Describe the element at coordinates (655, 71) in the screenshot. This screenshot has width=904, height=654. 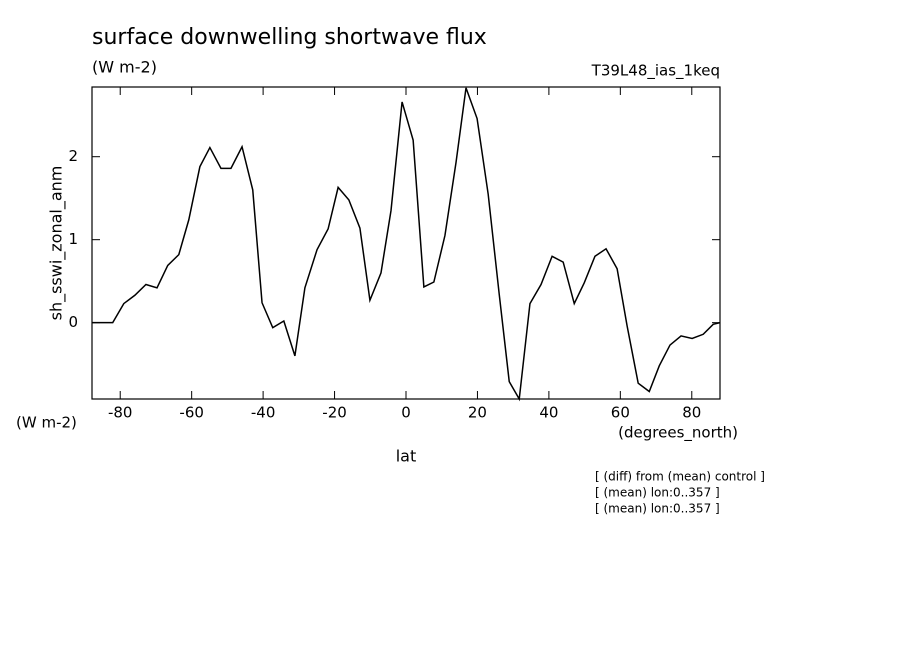
I see `run-label: T39L48_ias_1keq` at that location.